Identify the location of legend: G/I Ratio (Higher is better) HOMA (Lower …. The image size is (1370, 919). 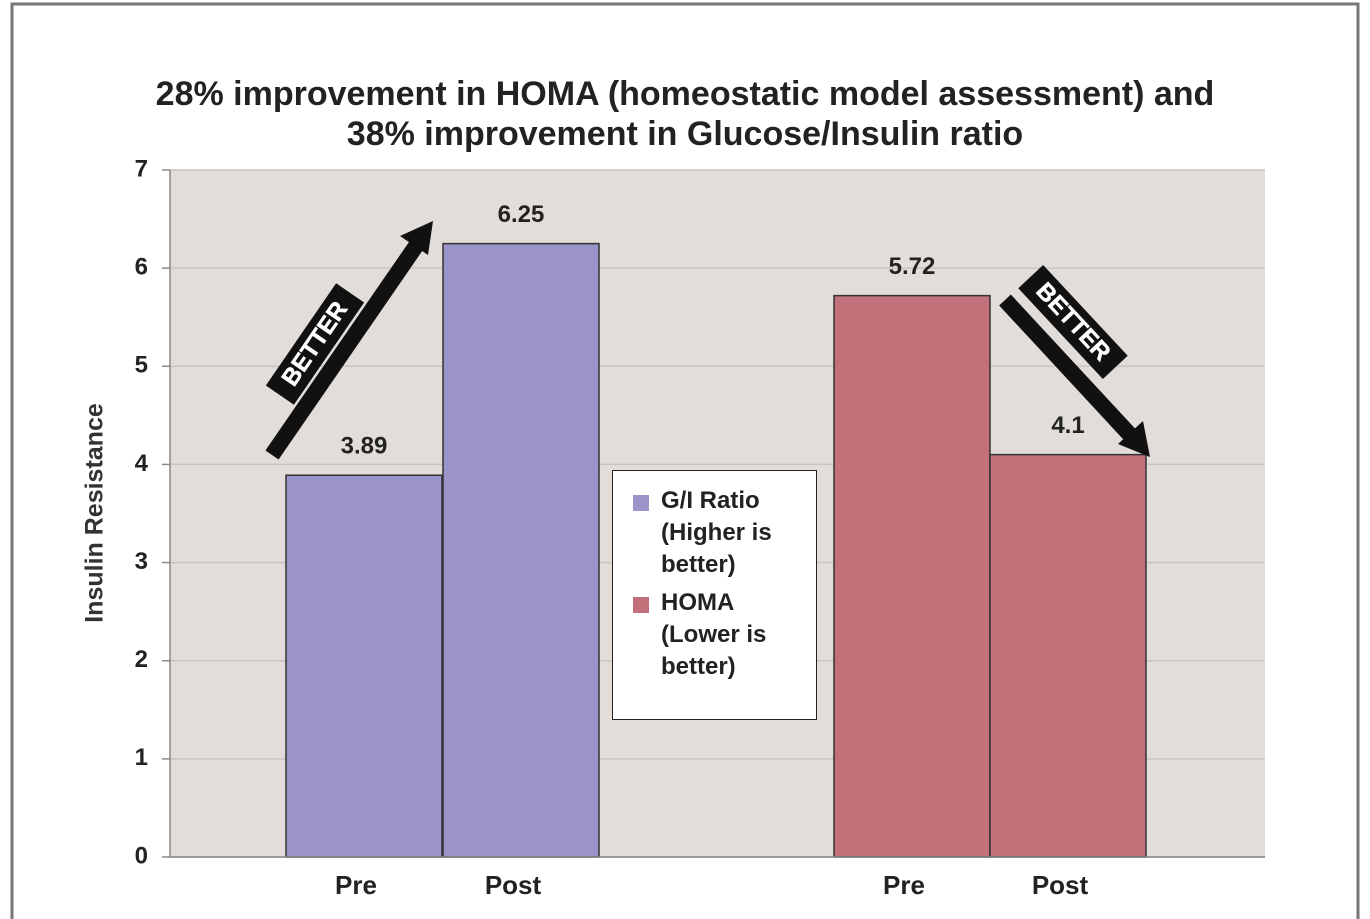
(714, 595).